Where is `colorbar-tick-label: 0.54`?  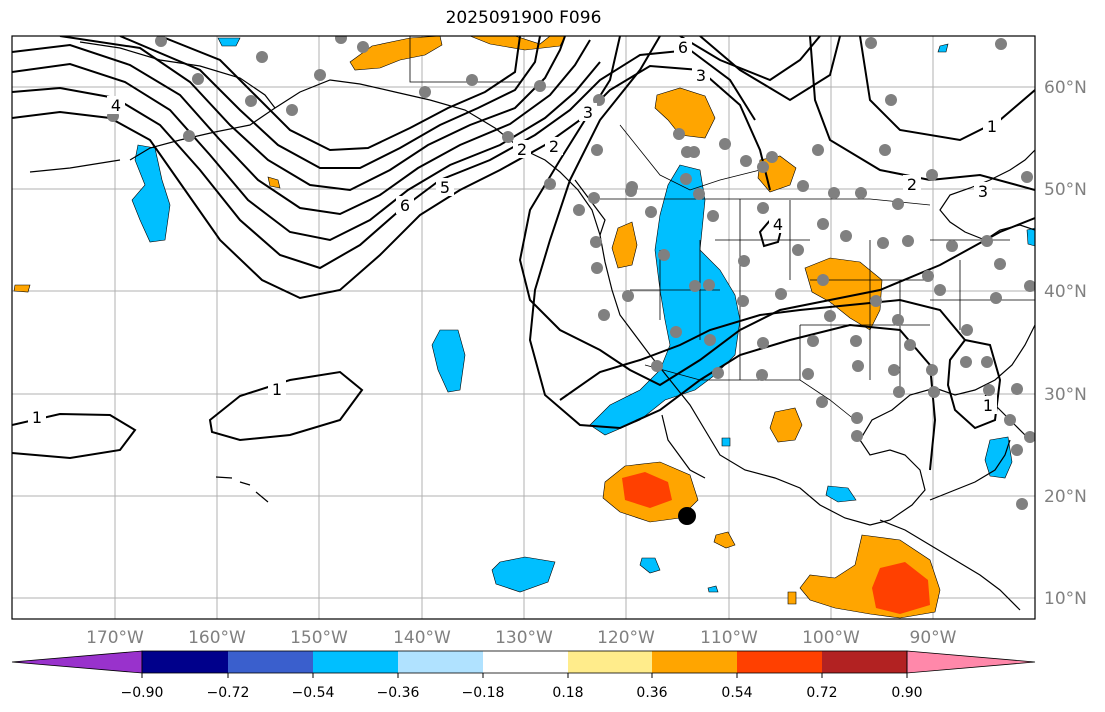 colorbar-tick-label: 0.54 is located at coordinates (736, 693).